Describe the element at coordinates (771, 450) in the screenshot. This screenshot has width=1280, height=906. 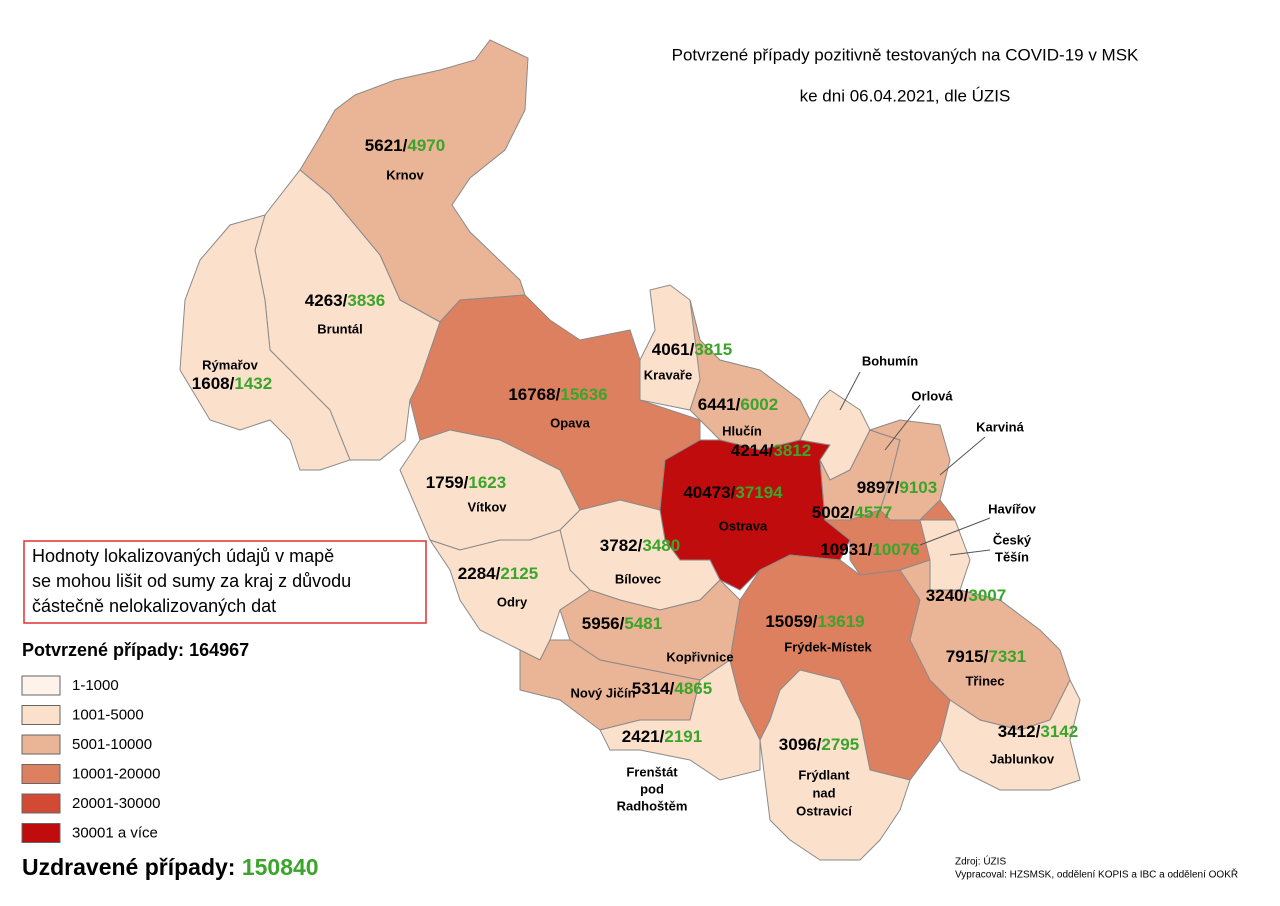
I see `district-value: 4214/3812` at that location.